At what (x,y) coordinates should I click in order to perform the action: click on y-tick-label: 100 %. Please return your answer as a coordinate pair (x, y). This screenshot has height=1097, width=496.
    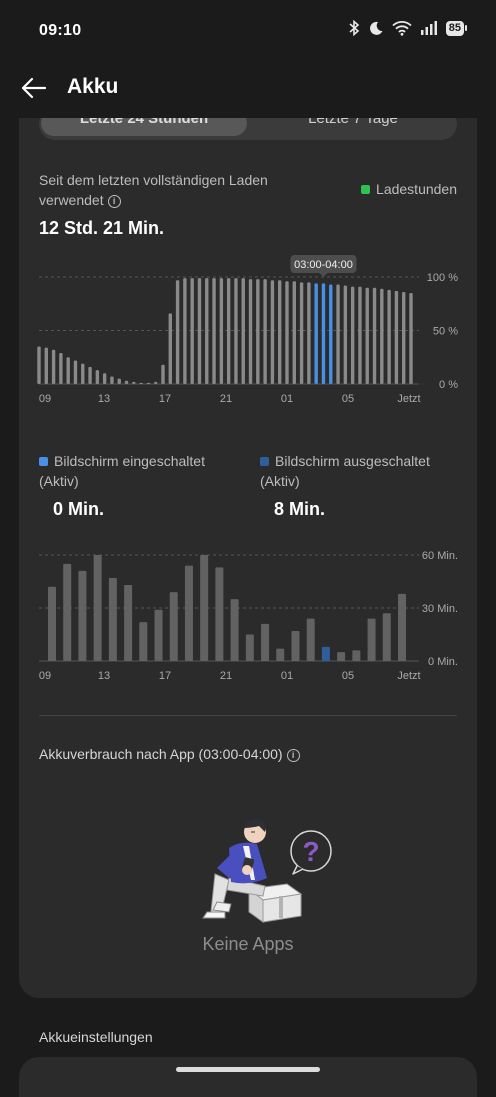
    Looking at the image, I should click on (442, 278).